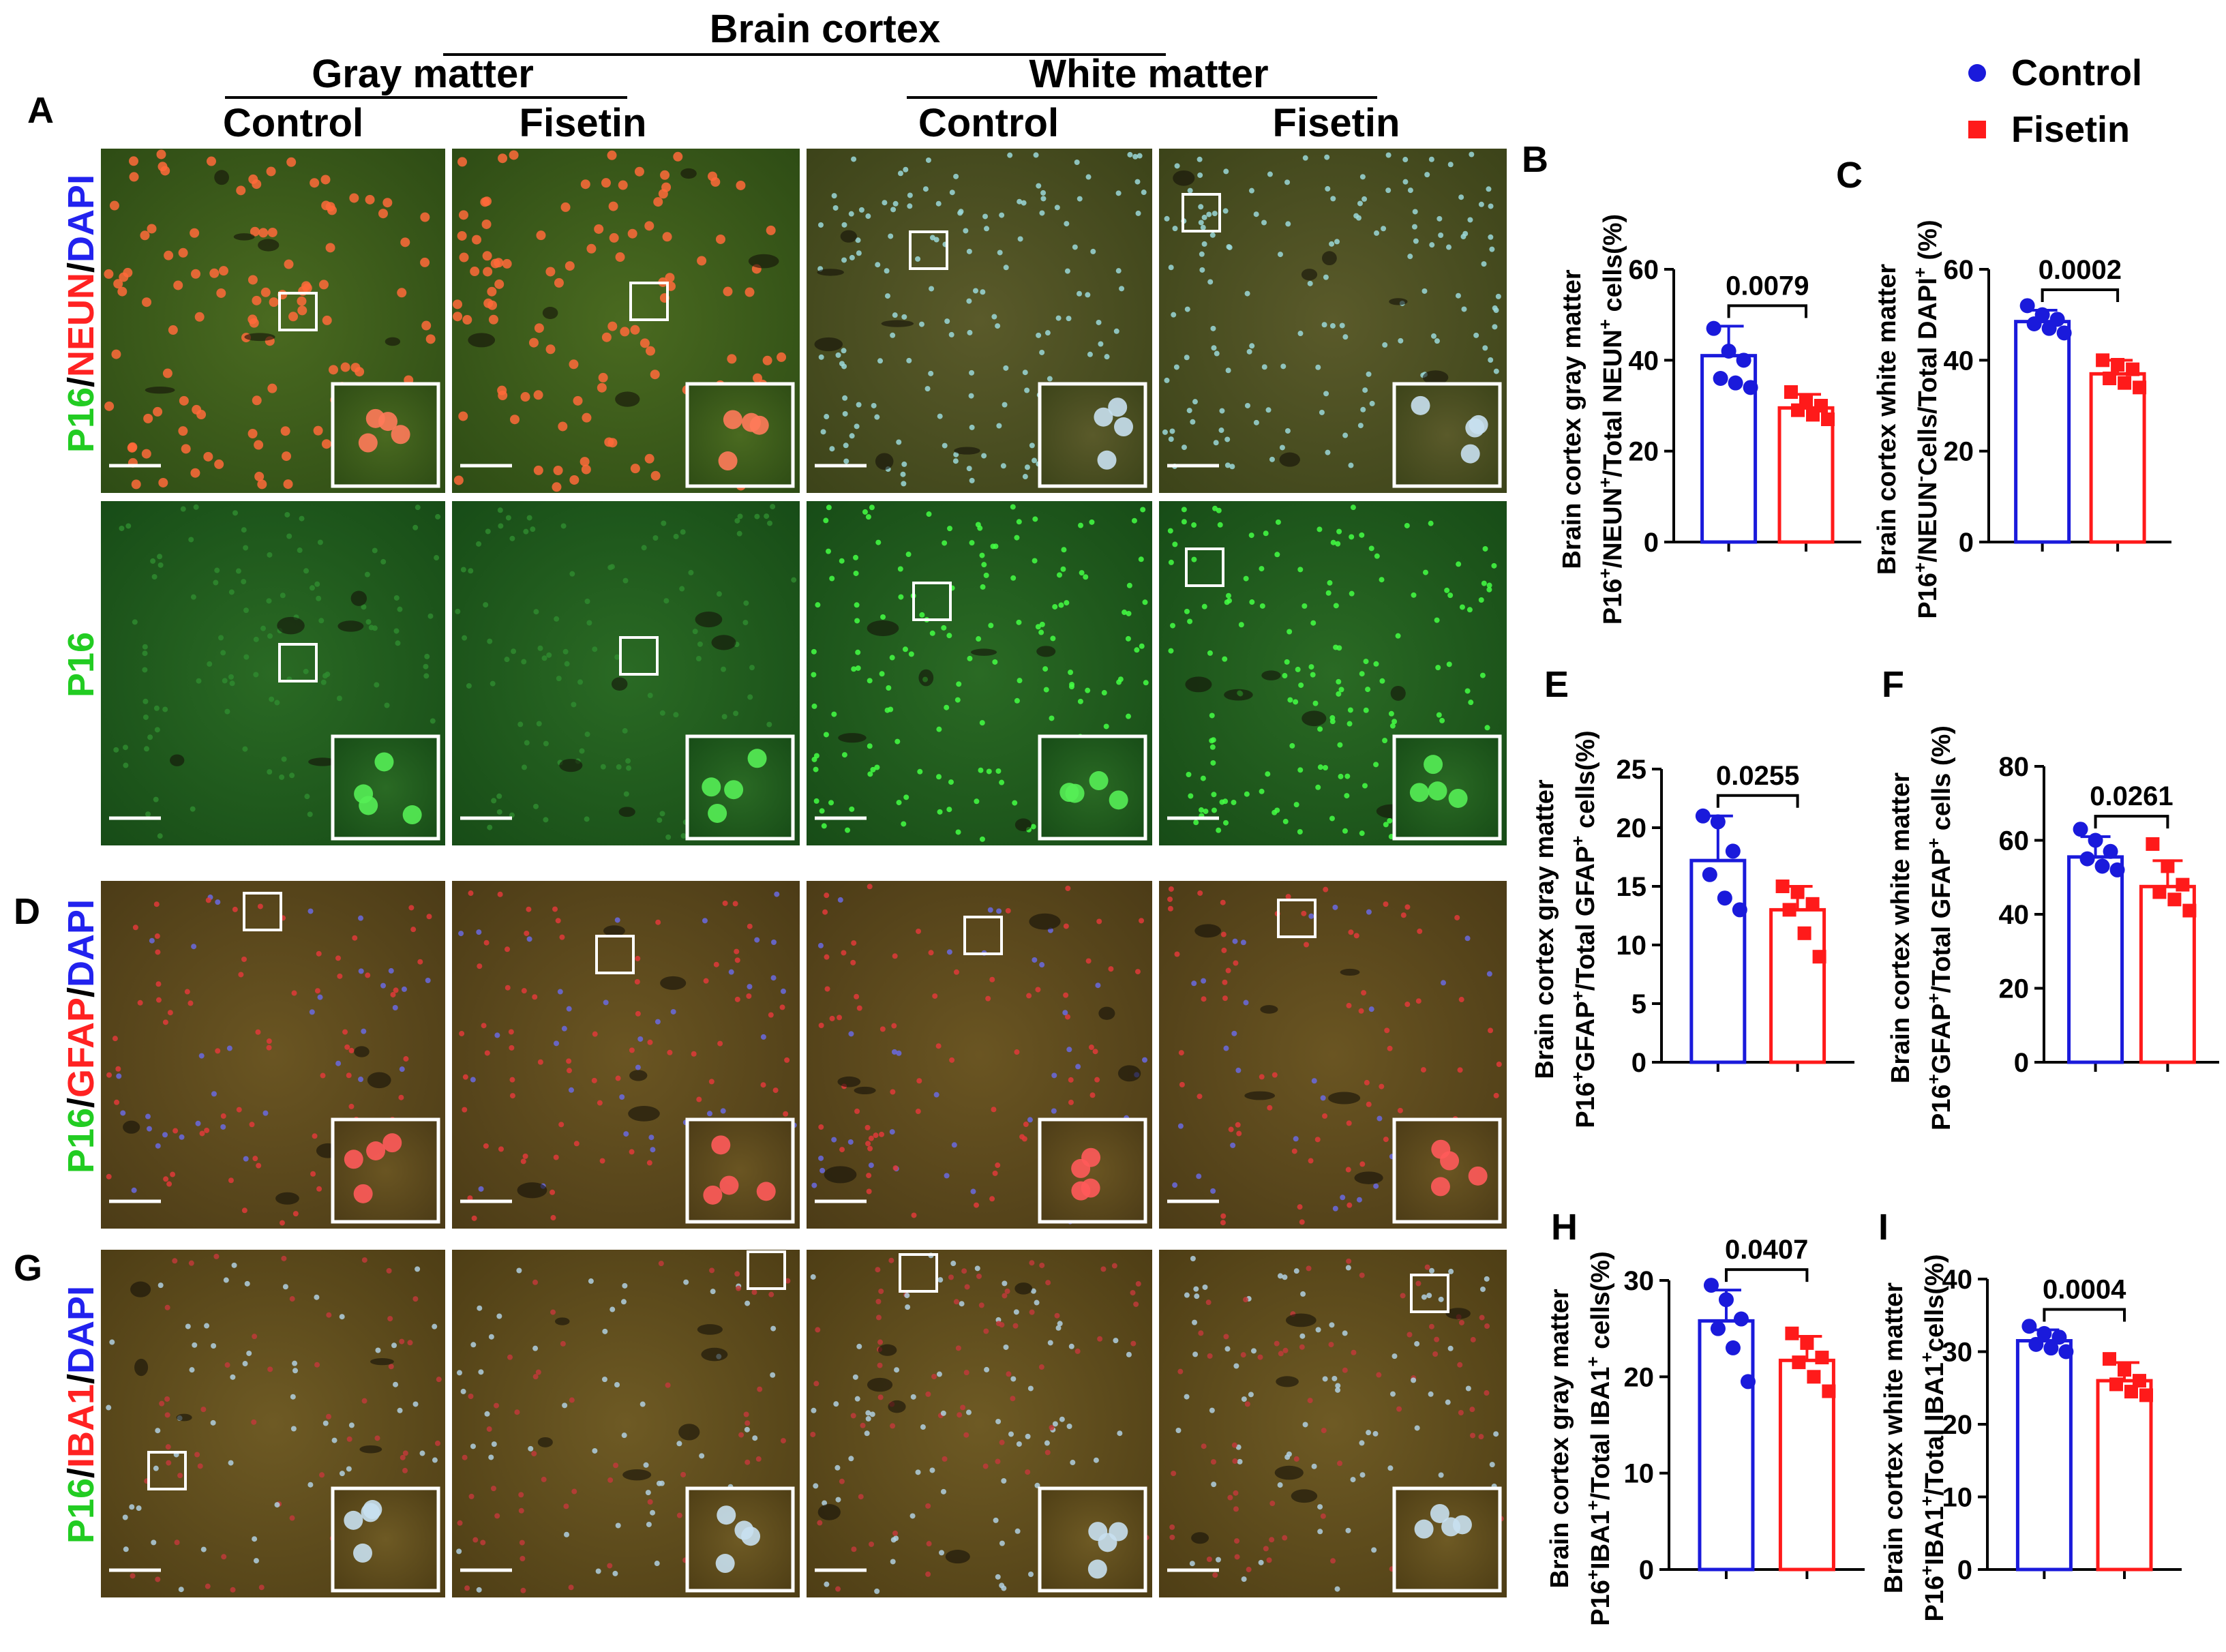 The width and height of the screenshot is (2226, 1652). Describe the element at coordinates (81, 1330) in the screenshot. I see `row-label-segment: DAPI` at that location.